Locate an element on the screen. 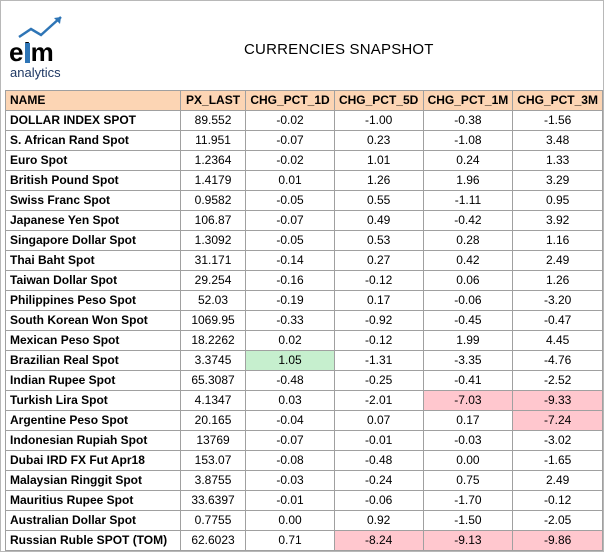  cell-name: Mexican Peso Spot is located at coordinates (93, 340).